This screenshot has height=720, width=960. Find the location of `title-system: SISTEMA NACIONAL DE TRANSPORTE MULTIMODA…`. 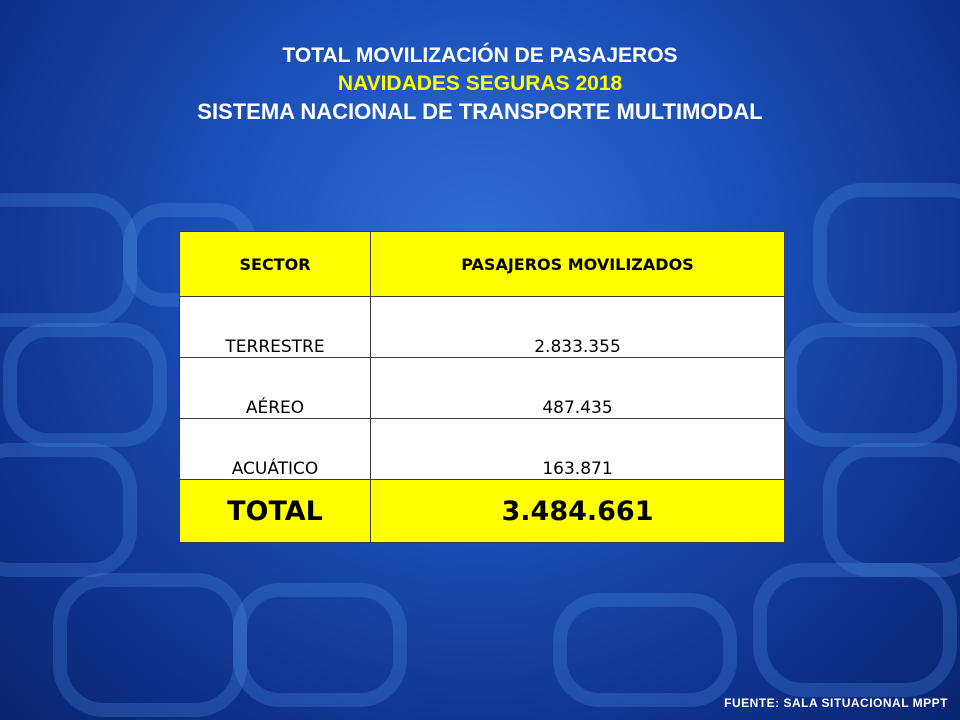

title-system: SISTEMA NACIONAL DE TRANSPORTE MULTIMODA… is located at coordinates (480, 111).